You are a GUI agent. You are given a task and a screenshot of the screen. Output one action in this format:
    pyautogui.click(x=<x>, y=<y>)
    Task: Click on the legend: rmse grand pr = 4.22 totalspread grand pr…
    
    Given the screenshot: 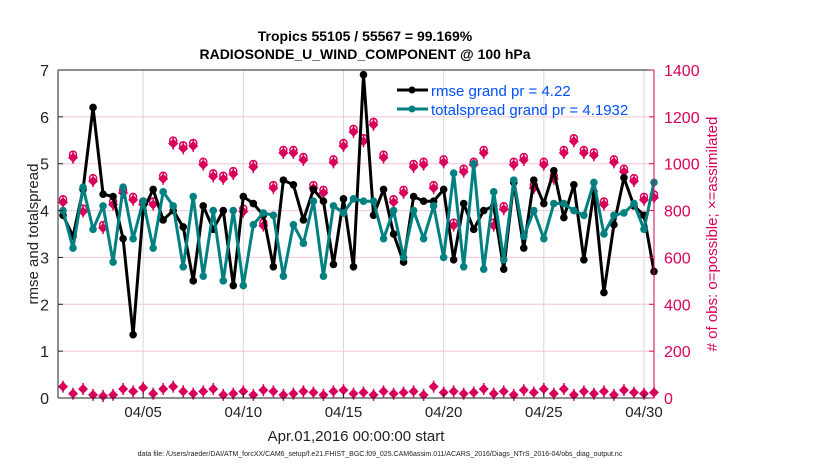 What is the action you would take?
    pyautogui.click(x=512, y=101)
    